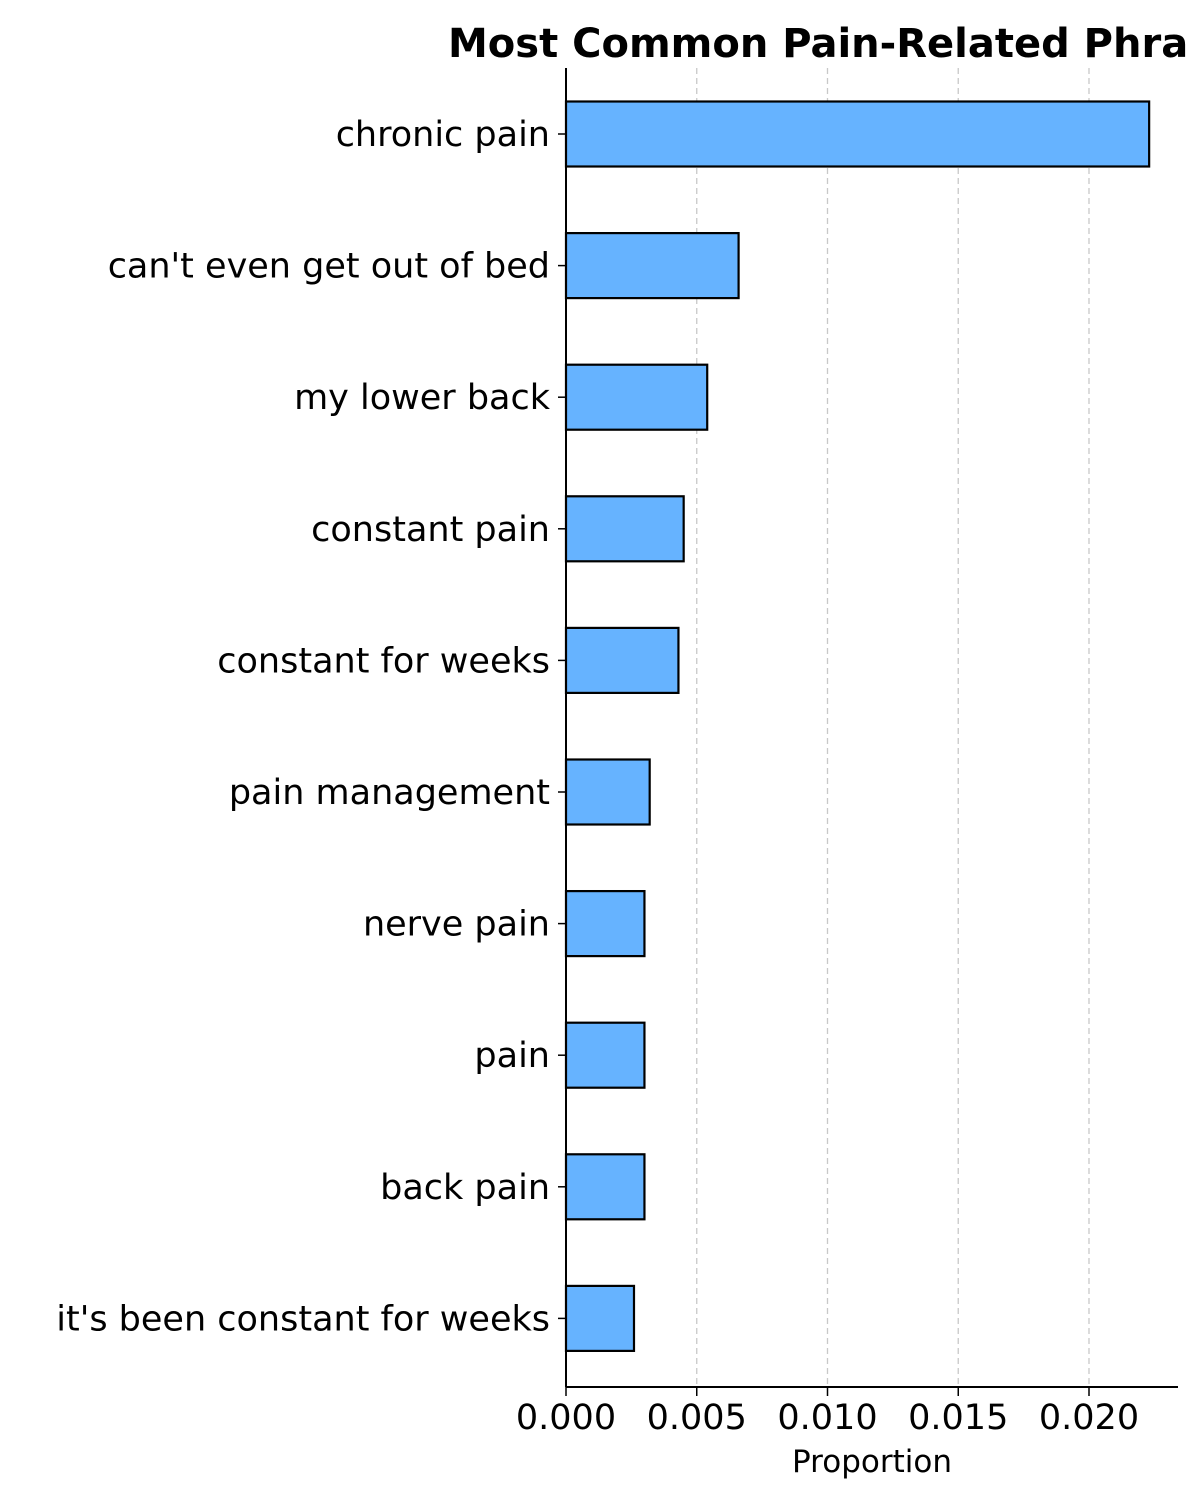 The image size is (1200, 1500). What do you see at coordinates (422, 398) in the screenshot?
I see `category-label: my lower back` at bounding box center [422, 398].